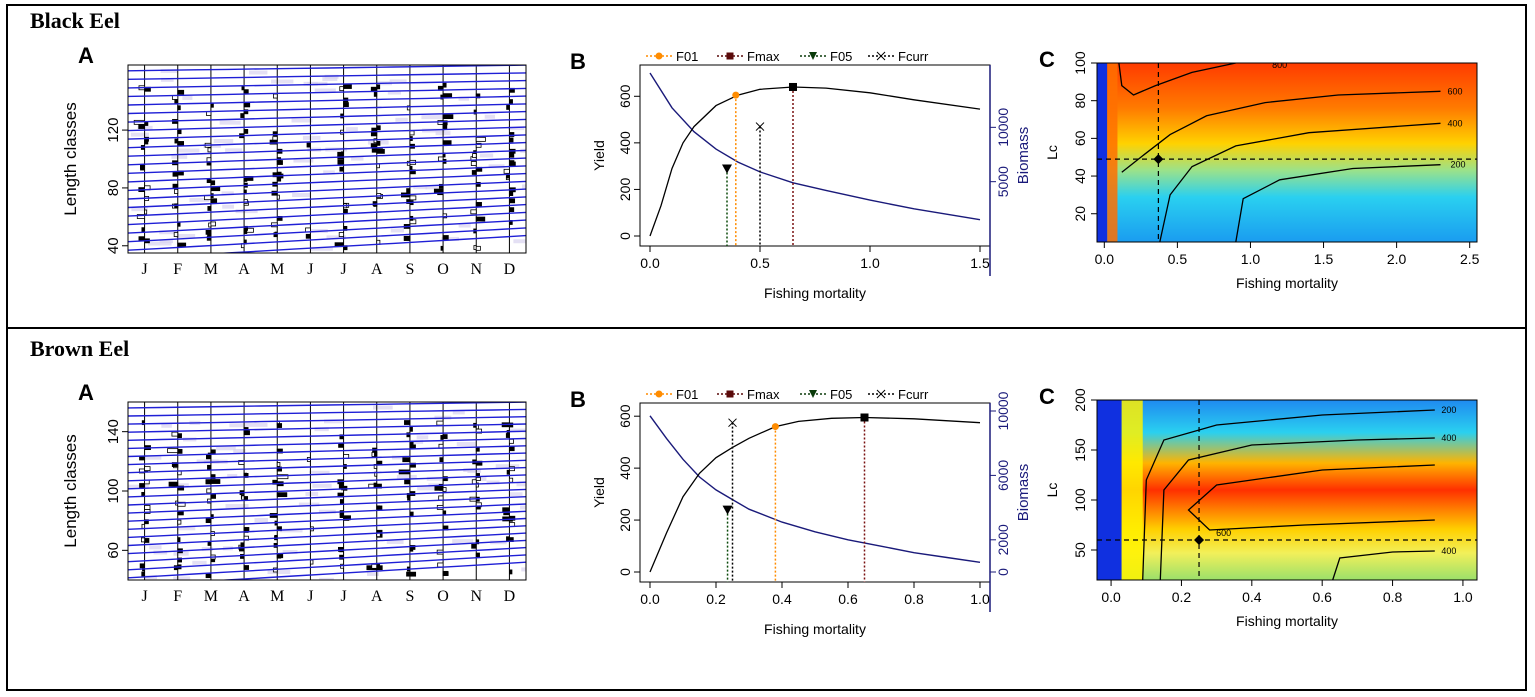  I want to click on panel-c-border, so click(1287, 152).